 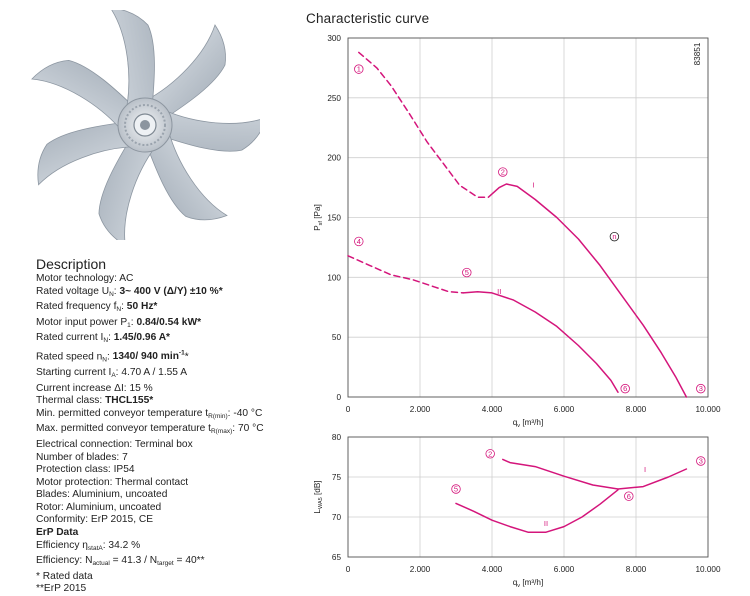 I want to click on spec-line: Conformity: ErP 2015, CE, so click(x=95, y=520).